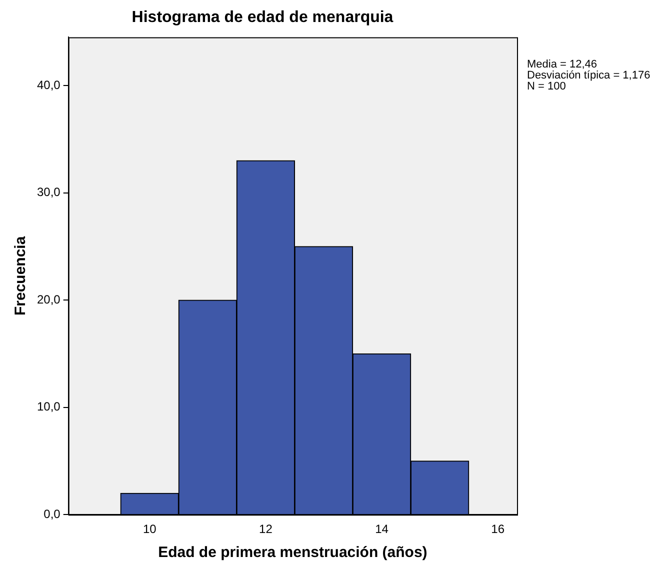 The width and height of the screenshot is (665, 574). What do you see at coordinates (149, 529) in the screenshot?
I see `x-tick-label: 10` at bounding box center [149, 529].